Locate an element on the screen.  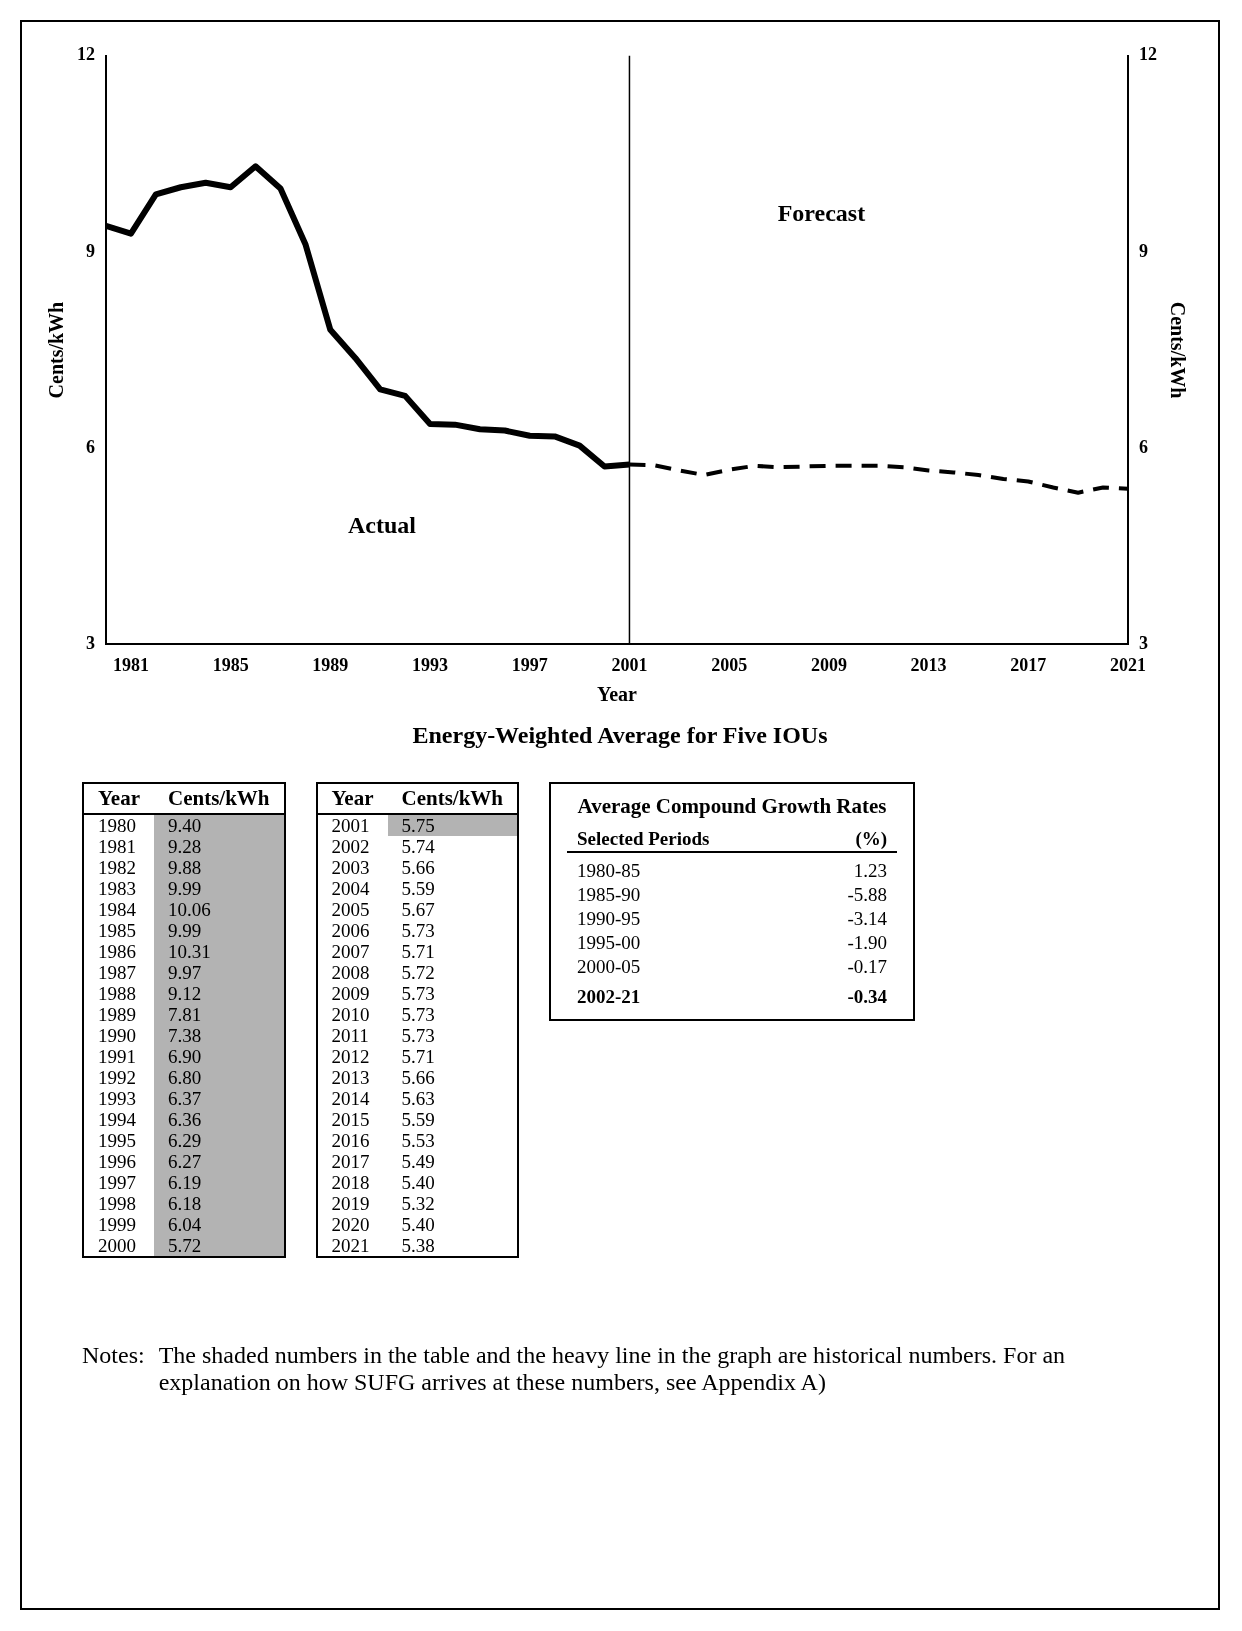
text: 1999 is located at coordinates (117, 1224).